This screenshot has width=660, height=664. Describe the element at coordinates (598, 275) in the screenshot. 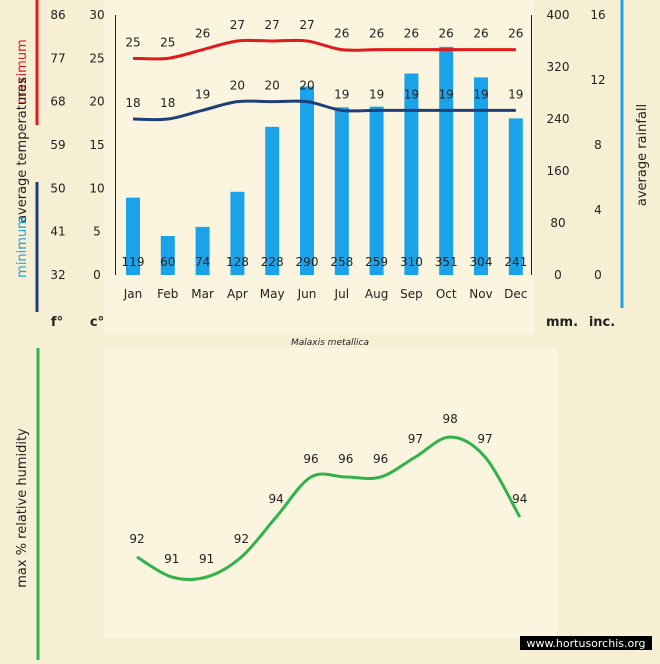

I see `inc-tick-label: 0` at that location.